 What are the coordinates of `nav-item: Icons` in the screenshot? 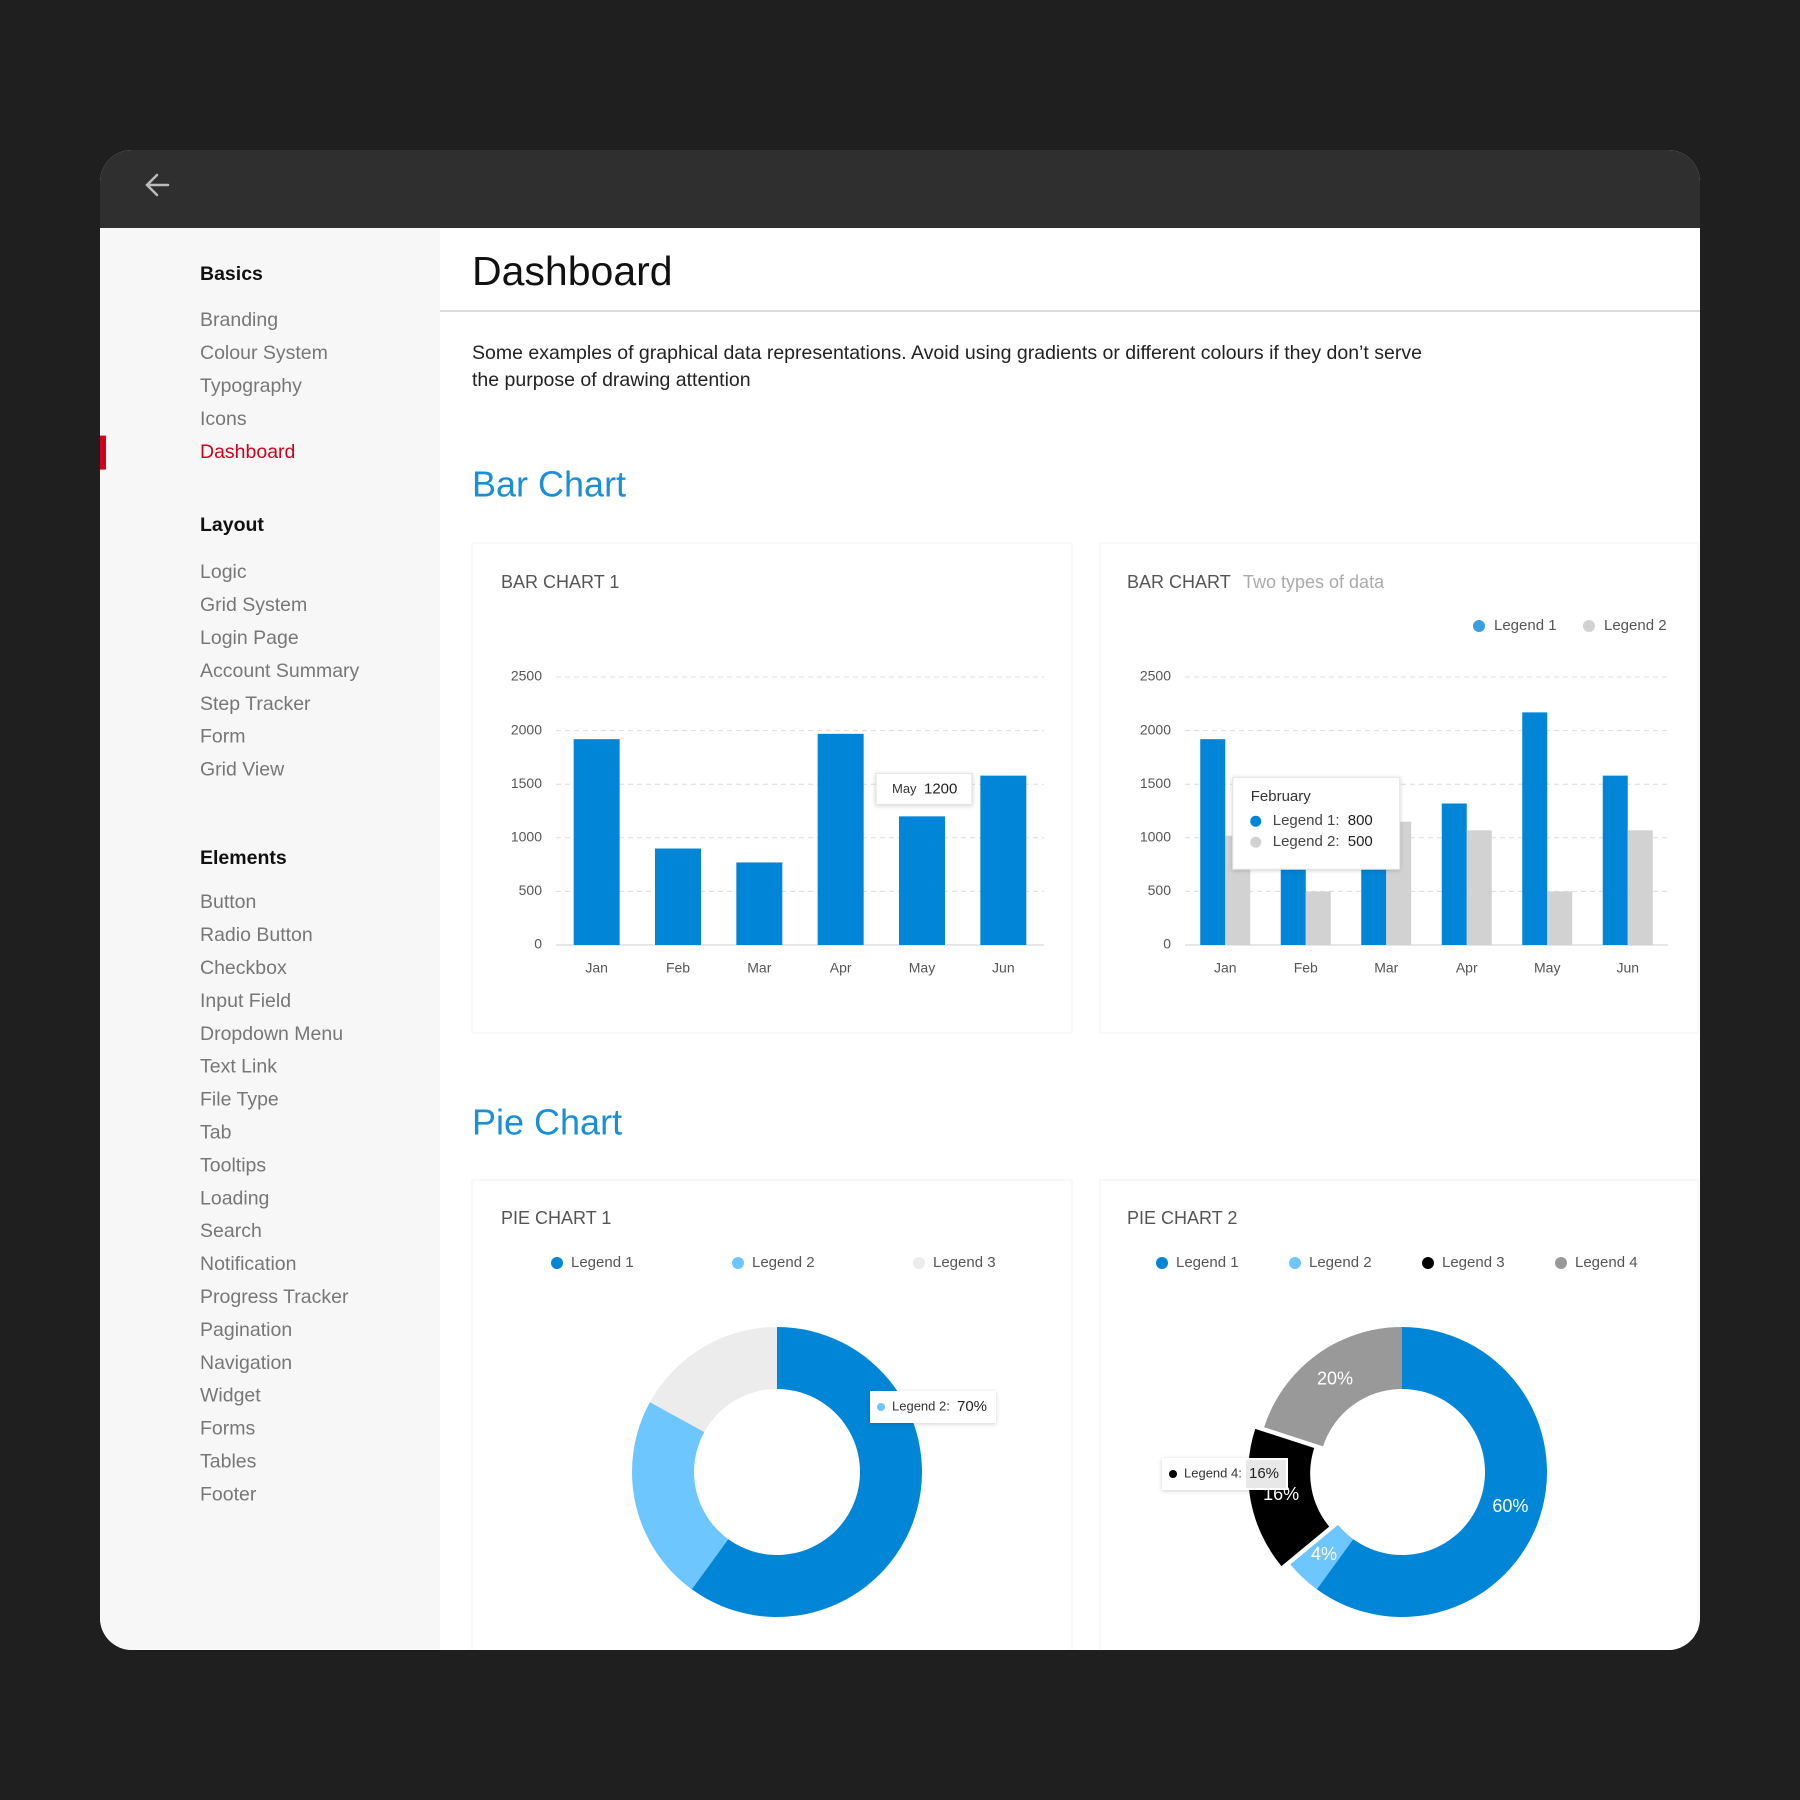 It's located at (223, 419).